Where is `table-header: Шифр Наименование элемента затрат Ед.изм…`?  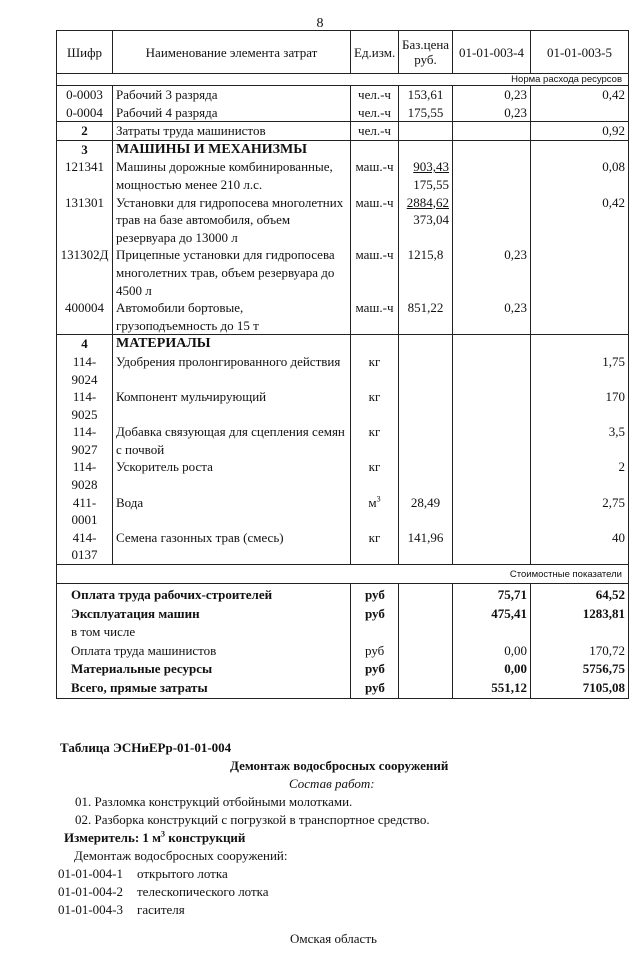
table-header: Шифр Наименование элемента затрат Ед.изм… is located at coordinates (342, 52).